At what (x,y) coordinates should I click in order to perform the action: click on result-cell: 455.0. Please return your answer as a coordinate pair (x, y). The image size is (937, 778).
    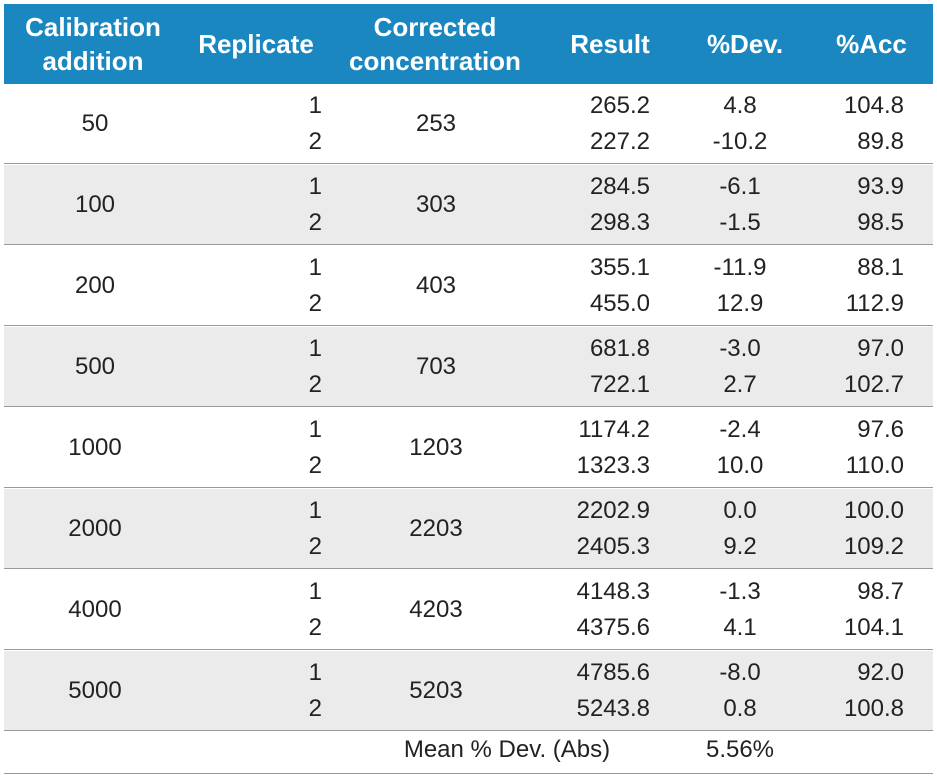
    Looking at the image, I should click on (619, 303).